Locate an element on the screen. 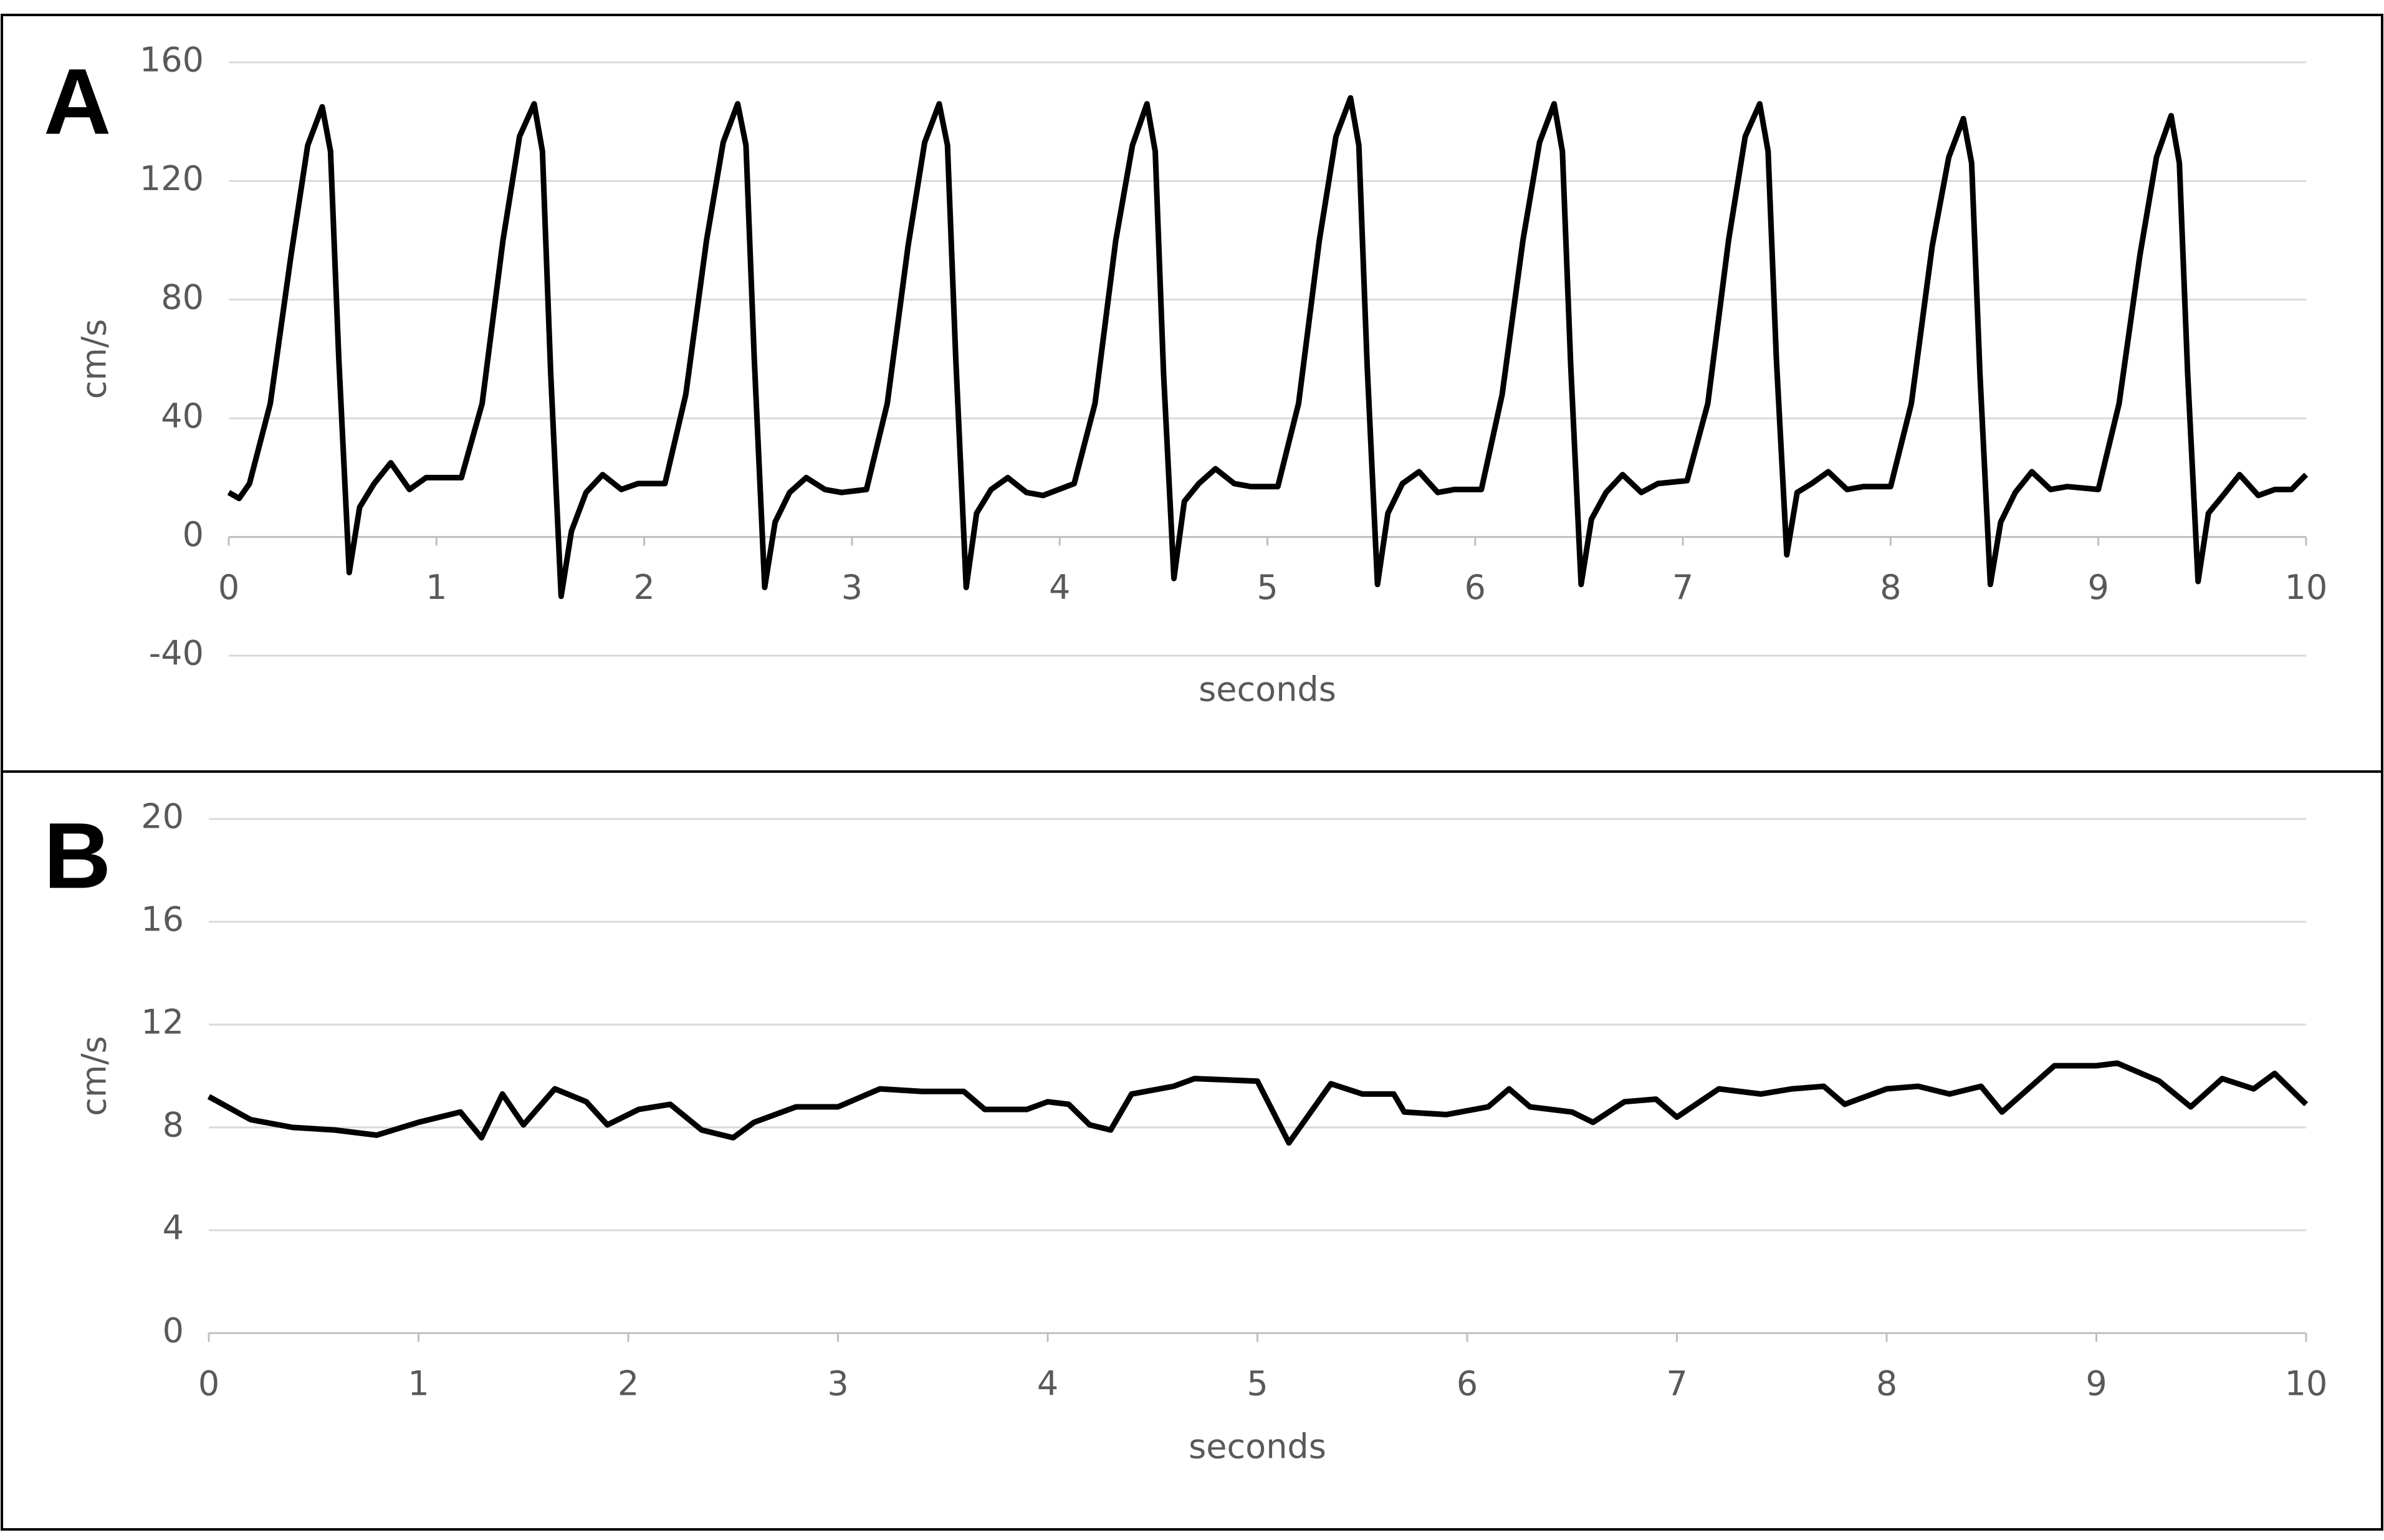 The image size is (2384, 1540). y-tick-label: 120 is located at coordinates (172, 178).